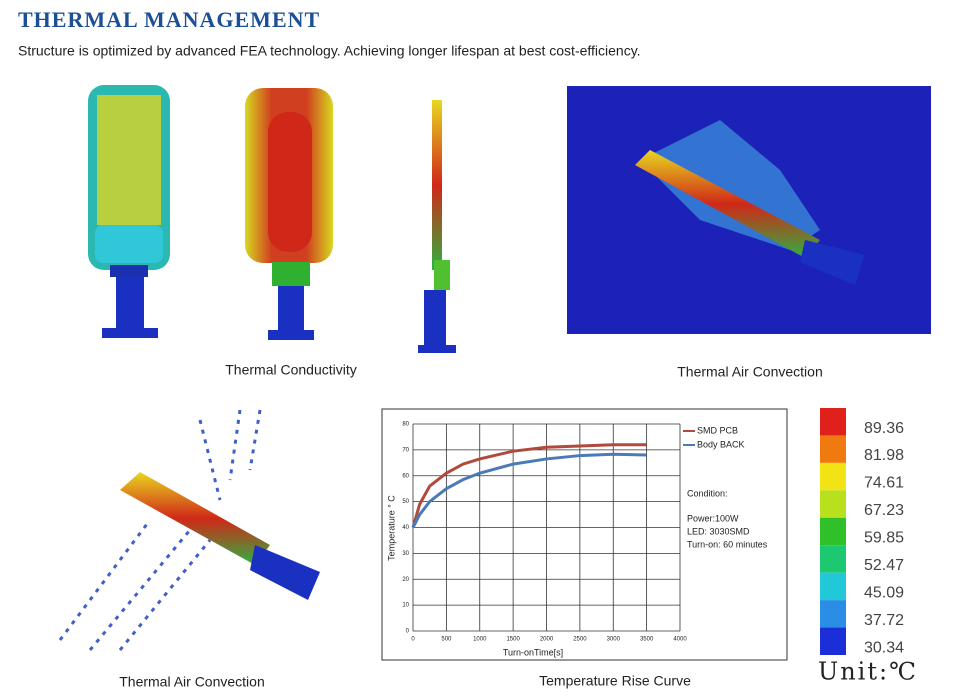 The height and width of the screenshot is (700, 960). Describe the element at coordinates (884, 483) in the screenshot. I see `scale-label: 74.61` at that location.